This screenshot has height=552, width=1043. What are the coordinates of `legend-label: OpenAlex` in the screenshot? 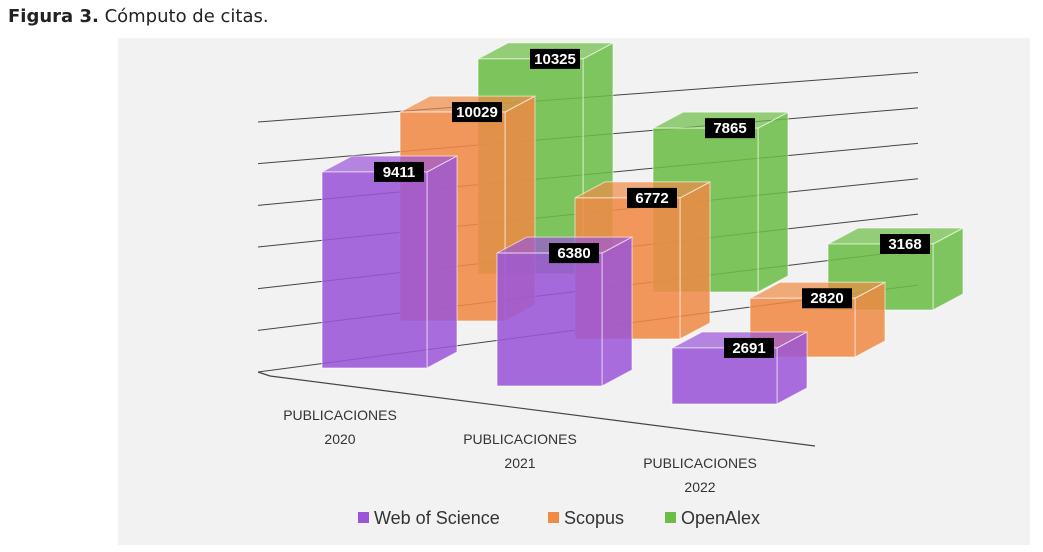 It's located at (720, 518).